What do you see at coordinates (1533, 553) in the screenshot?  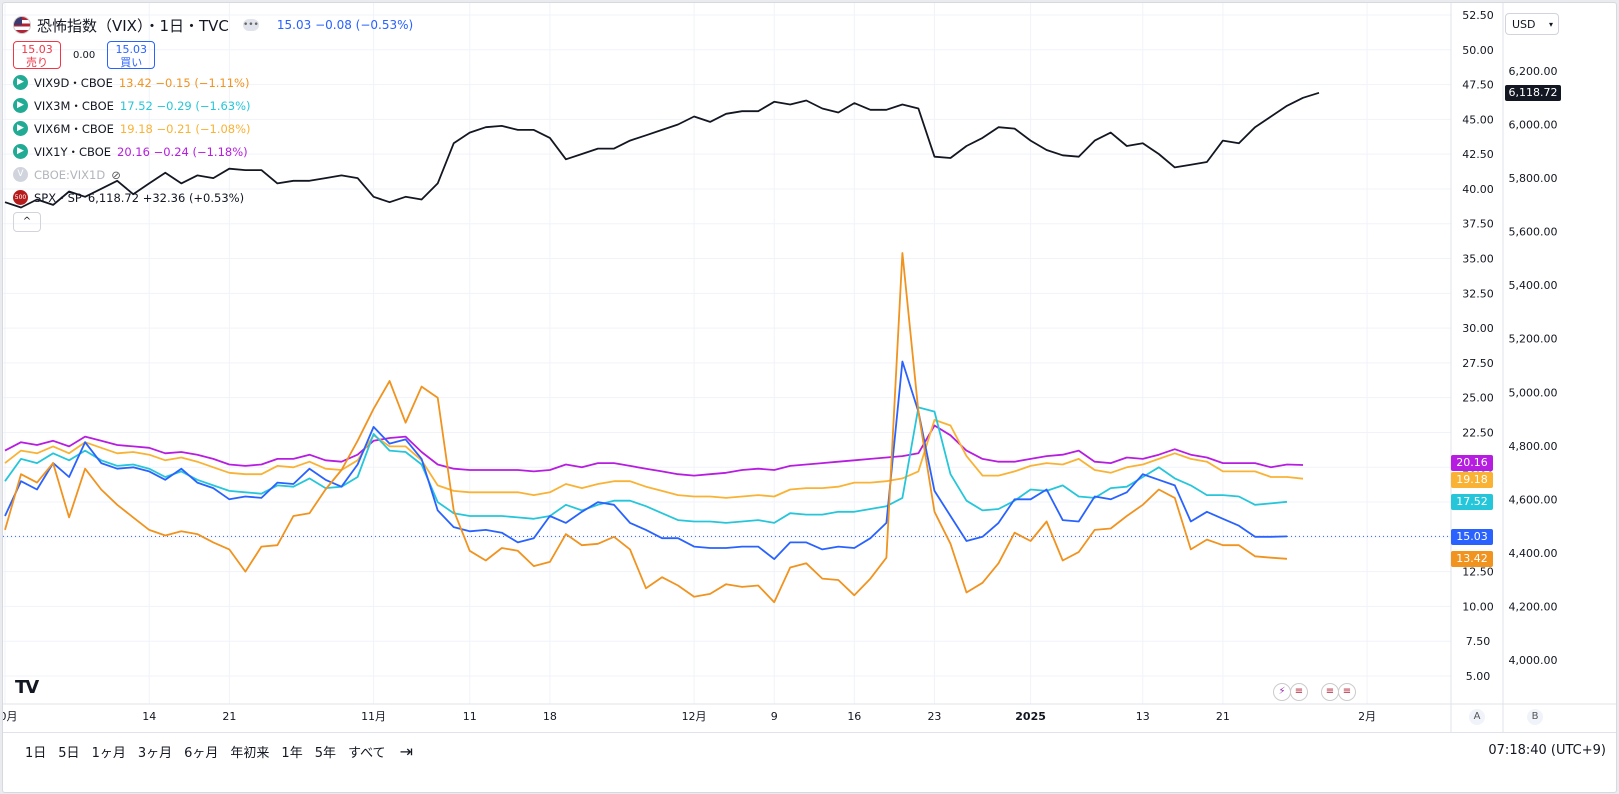 I see `right-axis-tick-label: 4,400.00` at bounding box center [1533, 553].